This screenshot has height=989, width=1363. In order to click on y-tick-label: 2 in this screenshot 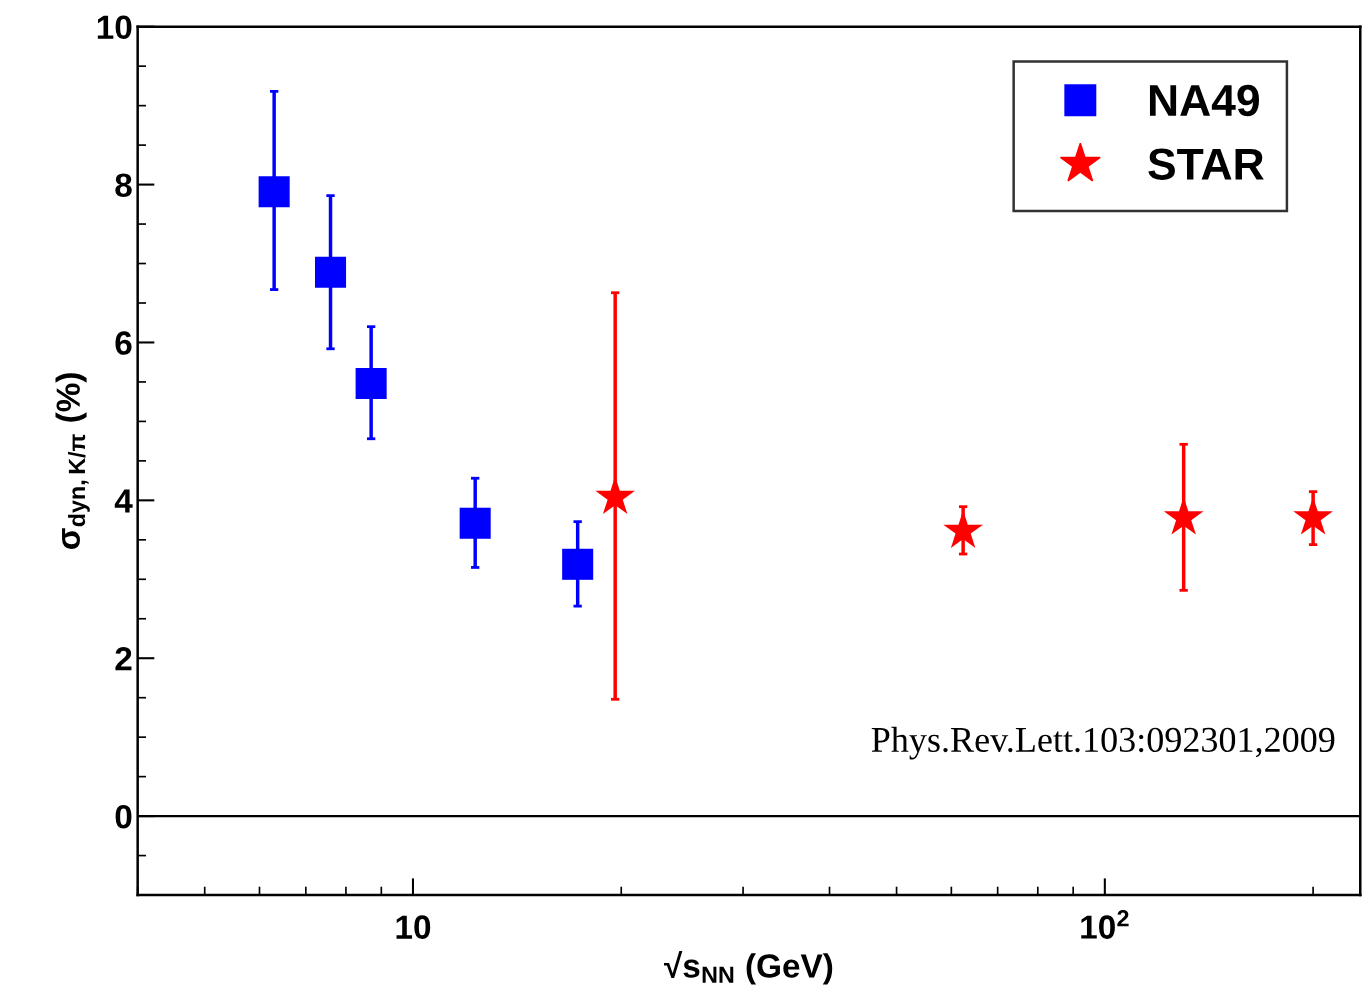, I will do `click(123, 659)`.